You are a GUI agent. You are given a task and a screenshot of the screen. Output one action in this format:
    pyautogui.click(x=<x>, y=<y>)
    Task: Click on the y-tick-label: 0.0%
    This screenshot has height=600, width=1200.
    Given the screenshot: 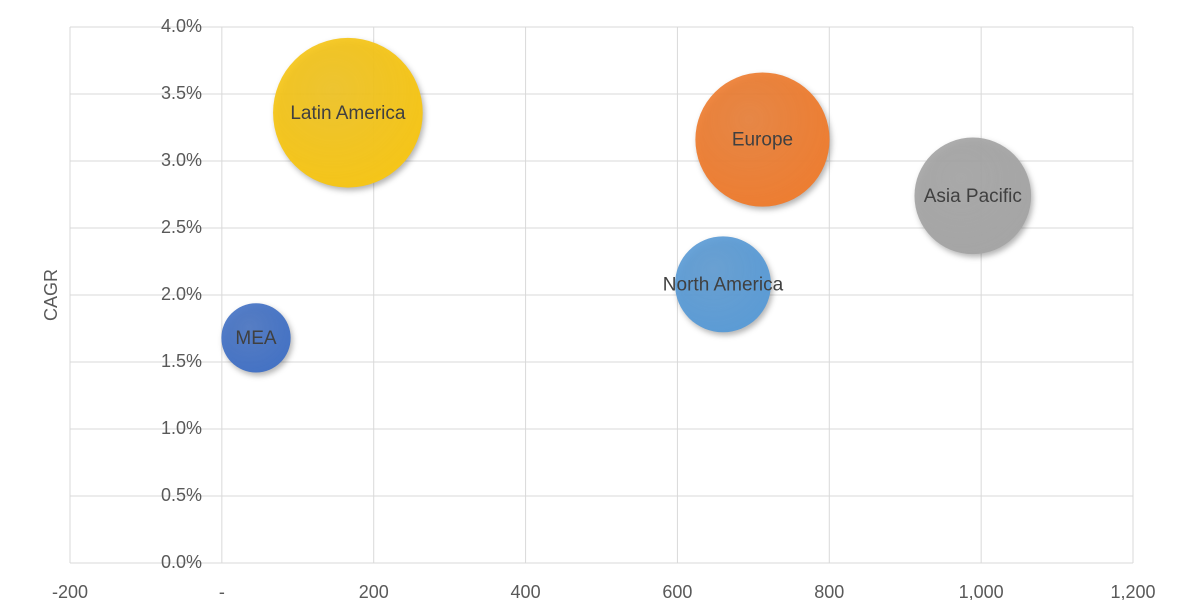 What is the action you would take?
    pyautogui.click(x=181, y=562)
    